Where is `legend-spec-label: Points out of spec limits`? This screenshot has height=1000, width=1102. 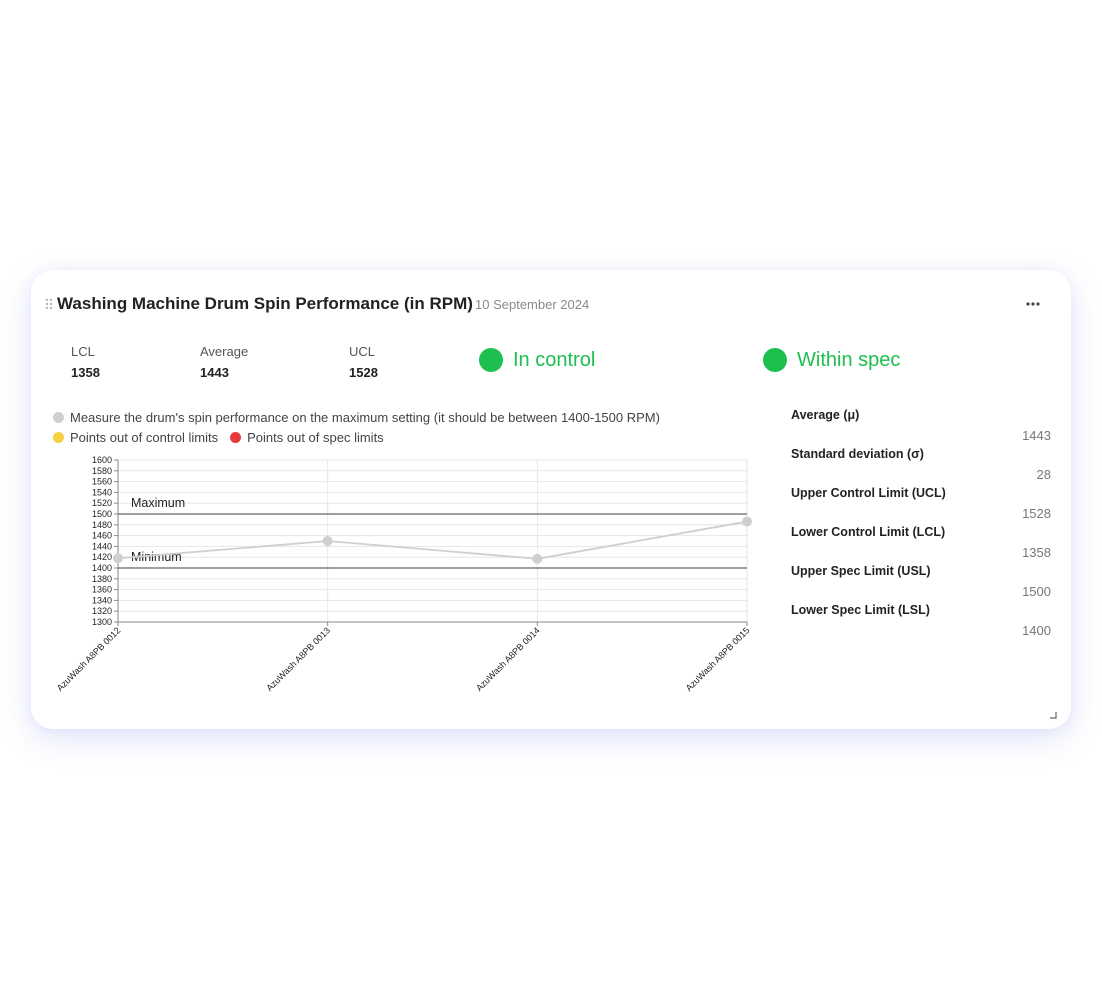 legend-spec-label: Points out of spec limits is located at coordinates (315, 437).